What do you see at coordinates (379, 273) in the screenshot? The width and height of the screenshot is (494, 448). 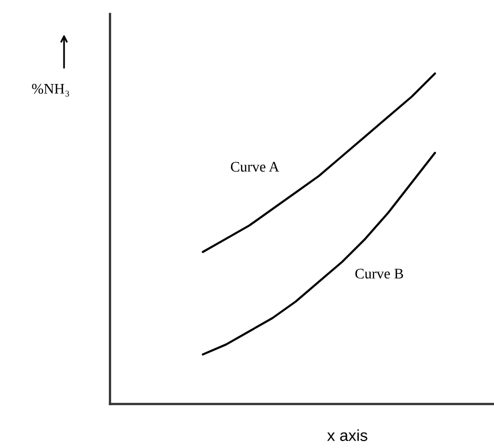 I see `series-label: Curve B` at bounding box center [379, 273].